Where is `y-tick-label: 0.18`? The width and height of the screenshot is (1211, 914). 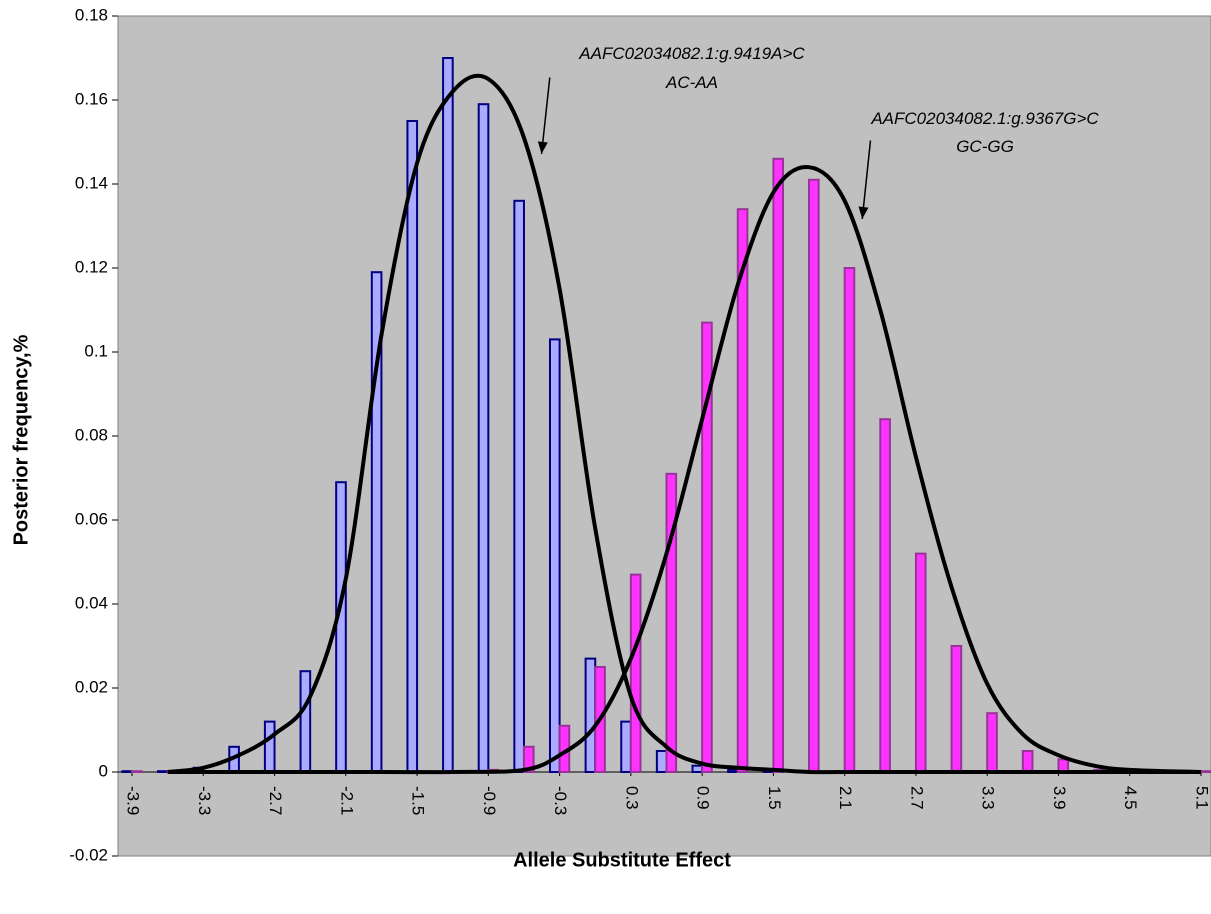
y-tick-label: 0.18 is located at coordinates (91, 14).